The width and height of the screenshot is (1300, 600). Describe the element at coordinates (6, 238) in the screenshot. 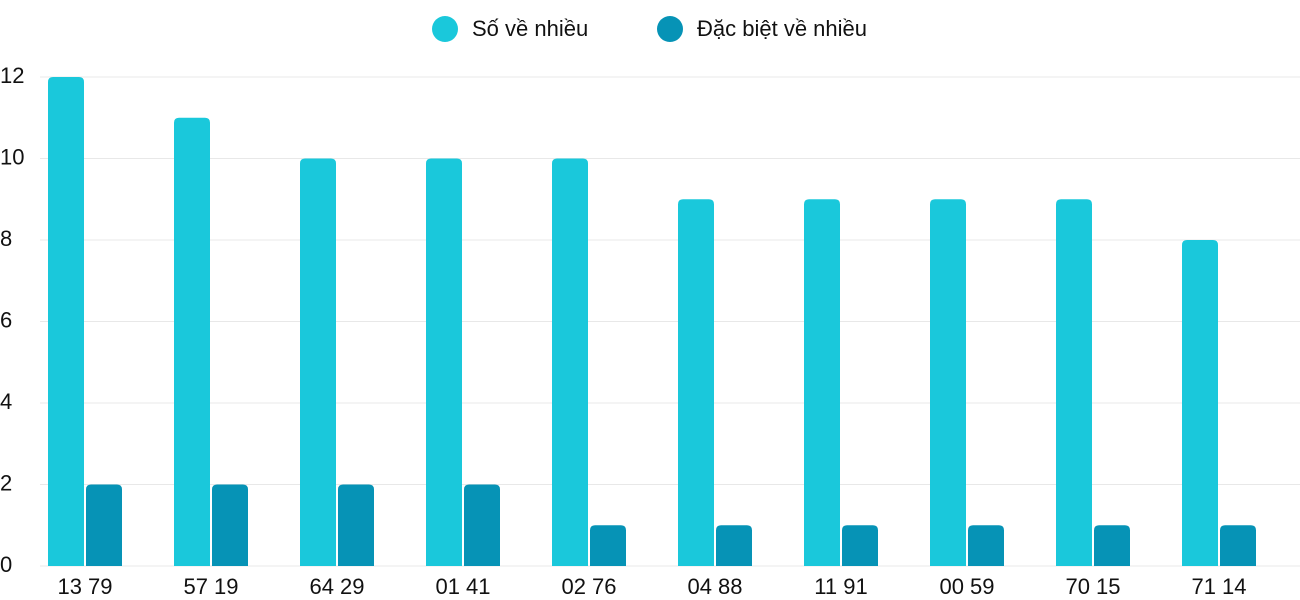

I see `y-tick-label: 8` at that location.